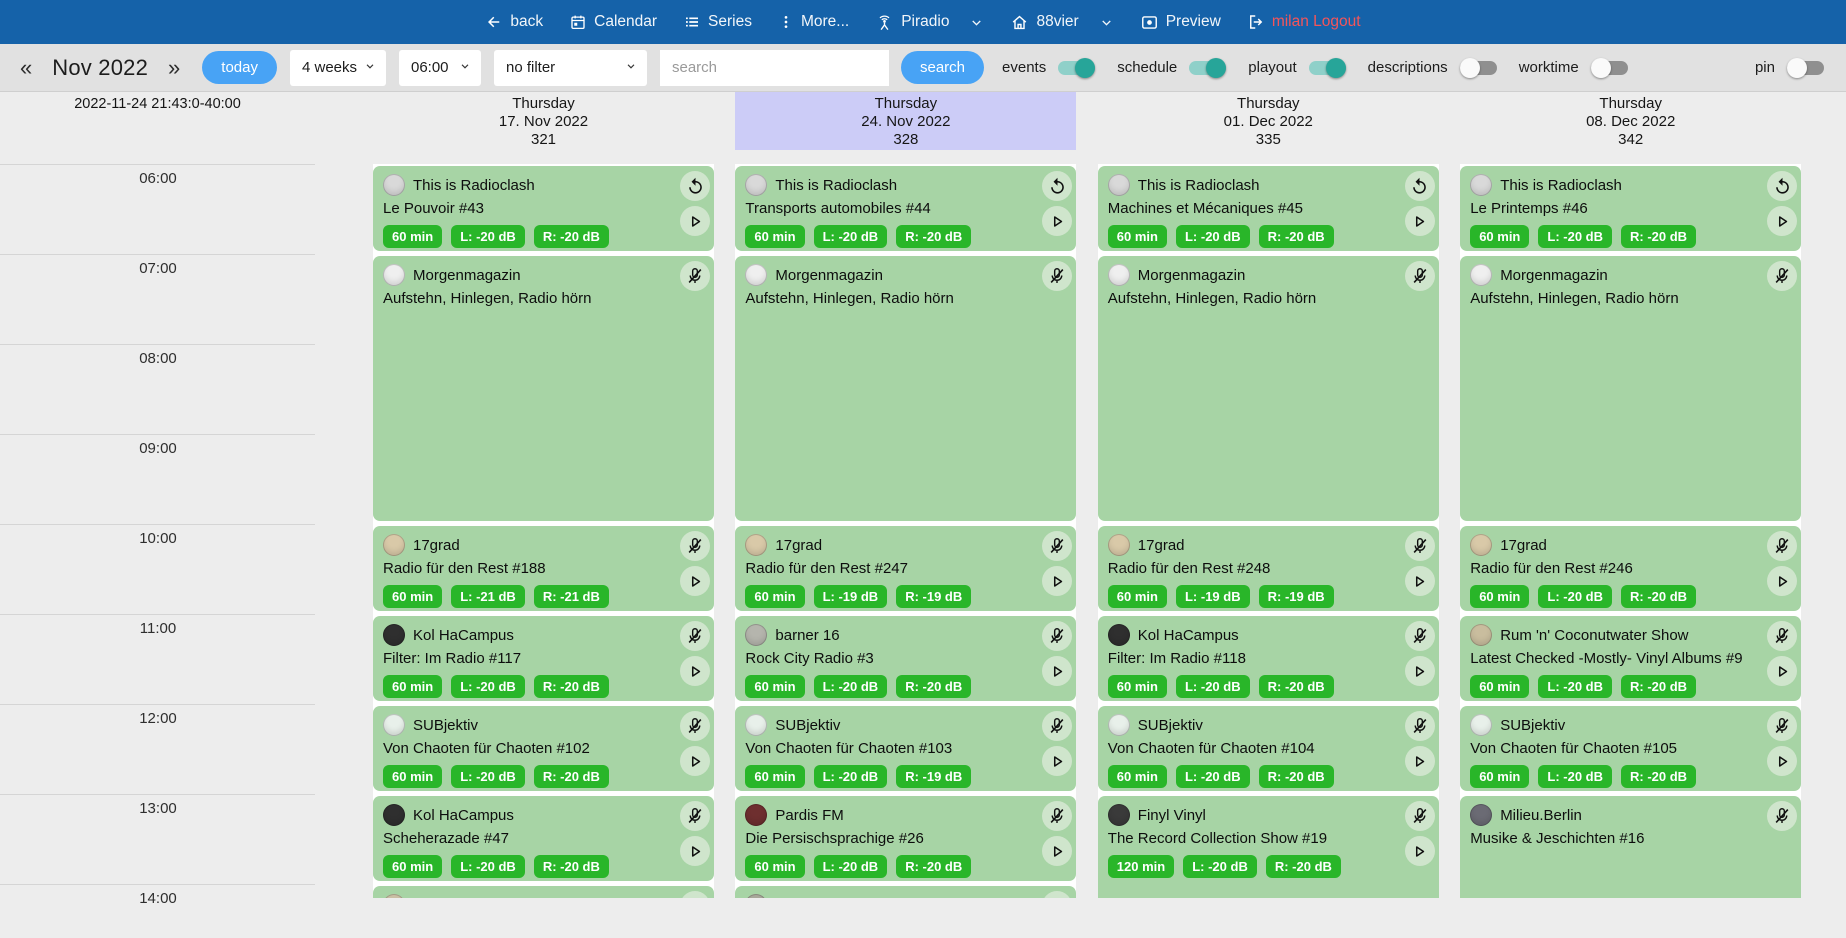 This screenshot has height=938, width=1846. What do you see at coordinates (906, 892) in the screenshot?
I see `event-card: Beatniks` at bounding box center [906, 892].